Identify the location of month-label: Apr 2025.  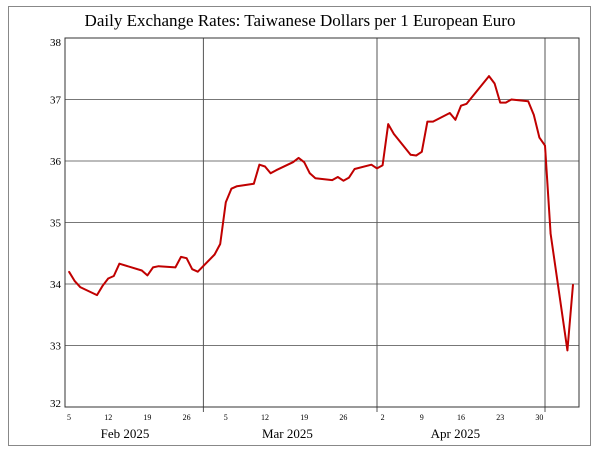
(455, 433).